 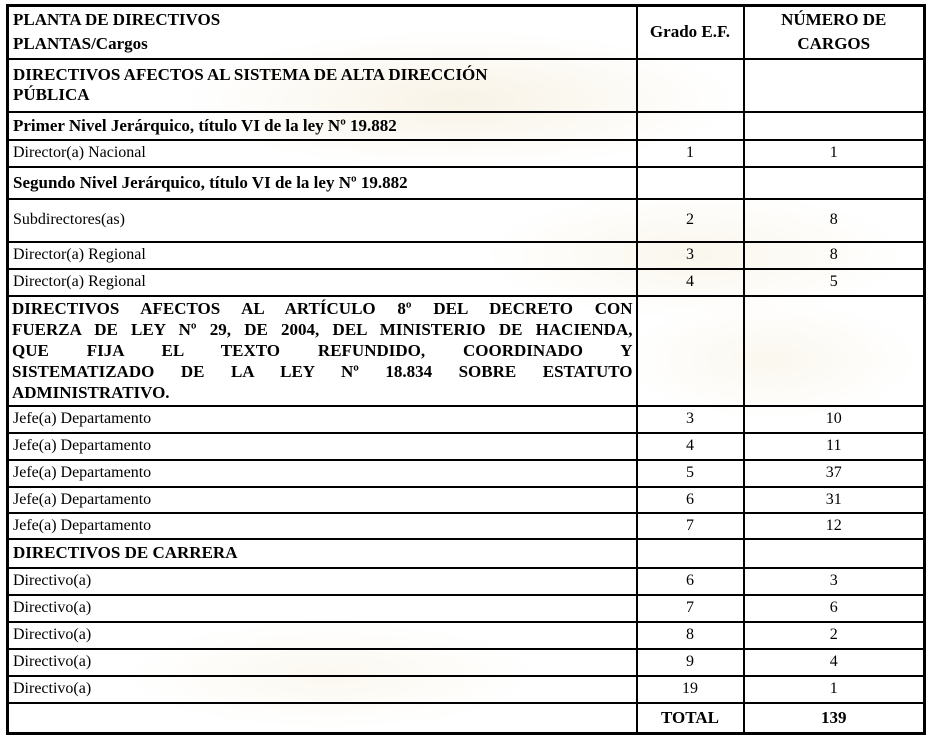 What do you see at coordinates (834, 473) in the screenshot?
I see `cell-numero-cargos: 37` at bounding box center [834, 473].